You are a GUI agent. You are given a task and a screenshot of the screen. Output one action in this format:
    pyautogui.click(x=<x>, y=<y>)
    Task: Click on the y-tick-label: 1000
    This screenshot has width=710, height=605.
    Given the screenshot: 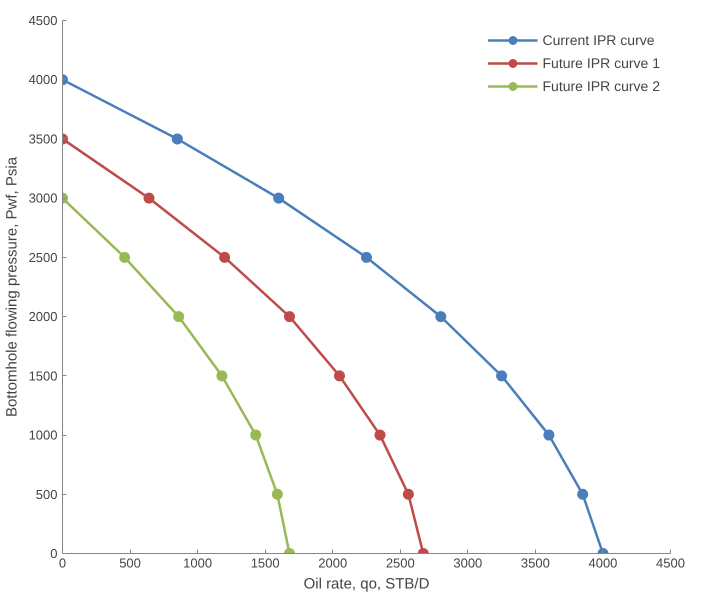 What is the action you would take?
    pyautogui.click(x=43, y=435)
    